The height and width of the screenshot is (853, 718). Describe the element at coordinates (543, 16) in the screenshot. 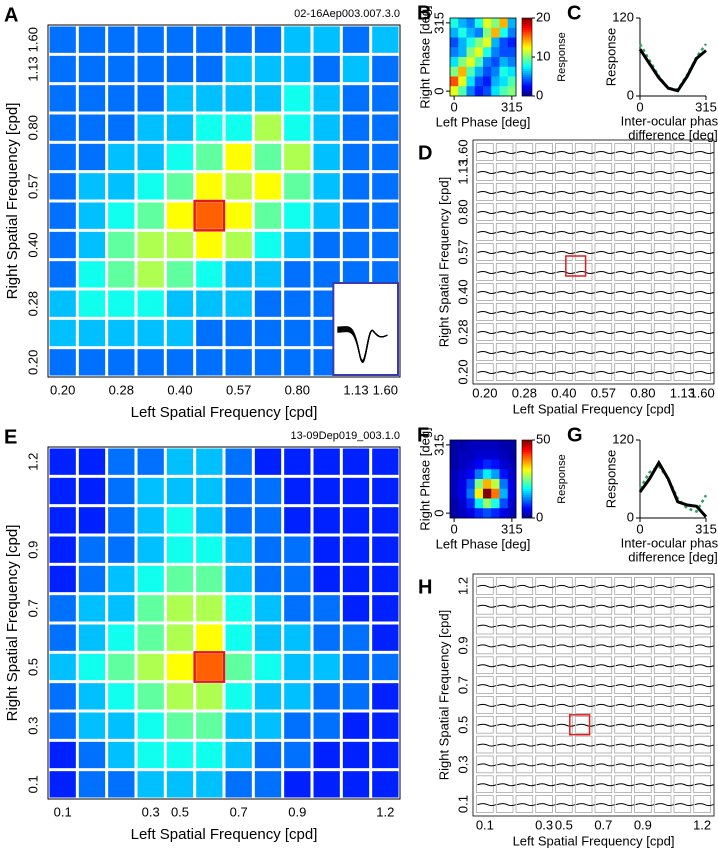

I see `colorbar-tick-label: 20` at that location.